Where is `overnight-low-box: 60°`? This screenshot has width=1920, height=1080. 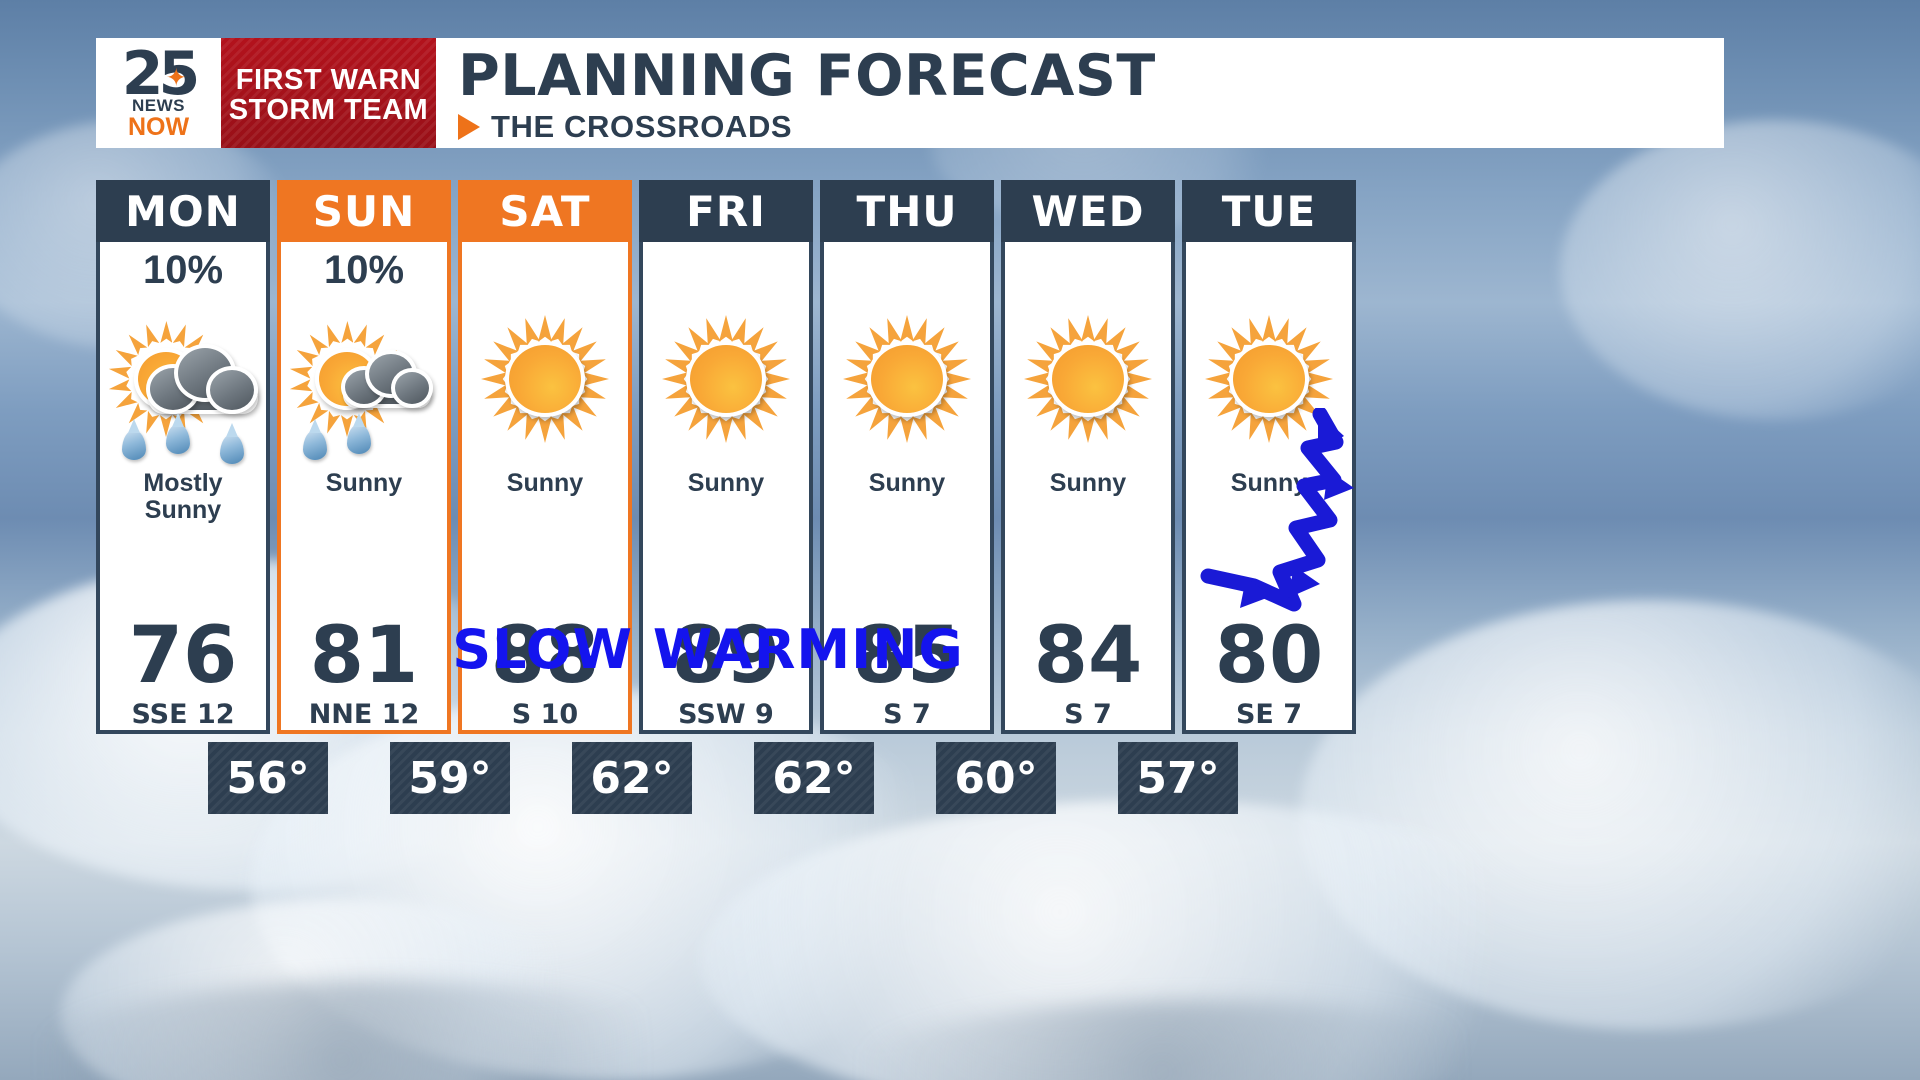 overnight-low-box: 60° is located at coordinates (996, 778).